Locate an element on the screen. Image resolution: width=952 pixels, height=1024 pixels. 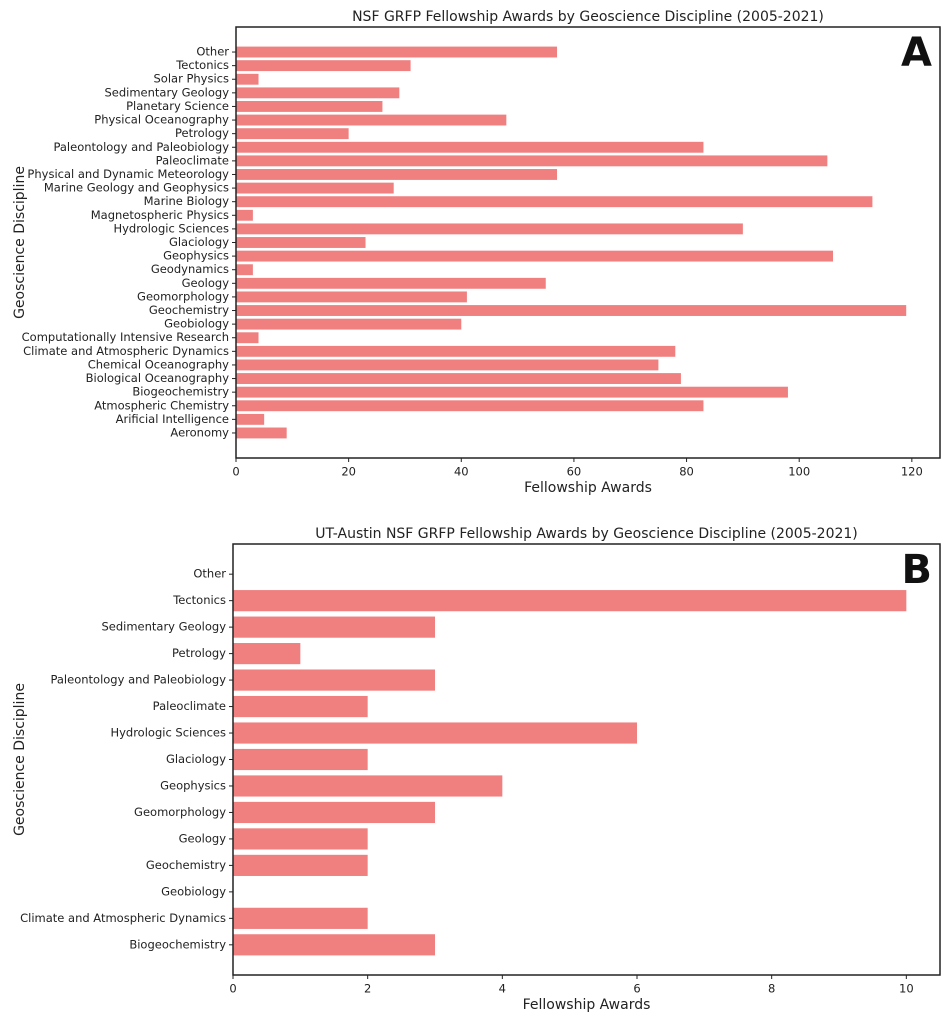
y-tick-label: Physical and Dynamic Meteorology is located at coordinates (128, 174).